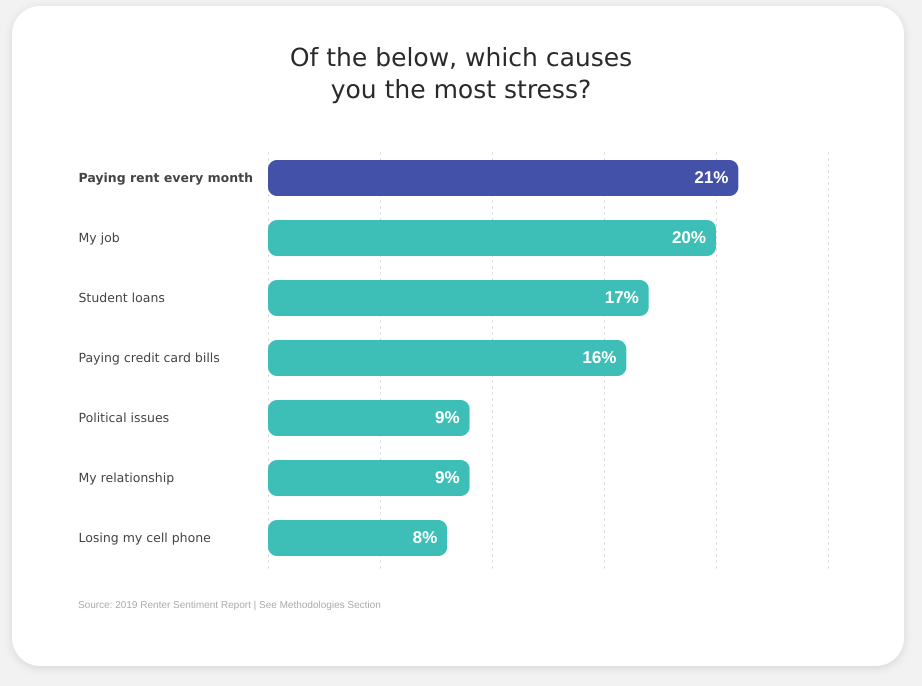 The image size is (922, 686). I want to click on data-label: 21%, so click(711, 177).